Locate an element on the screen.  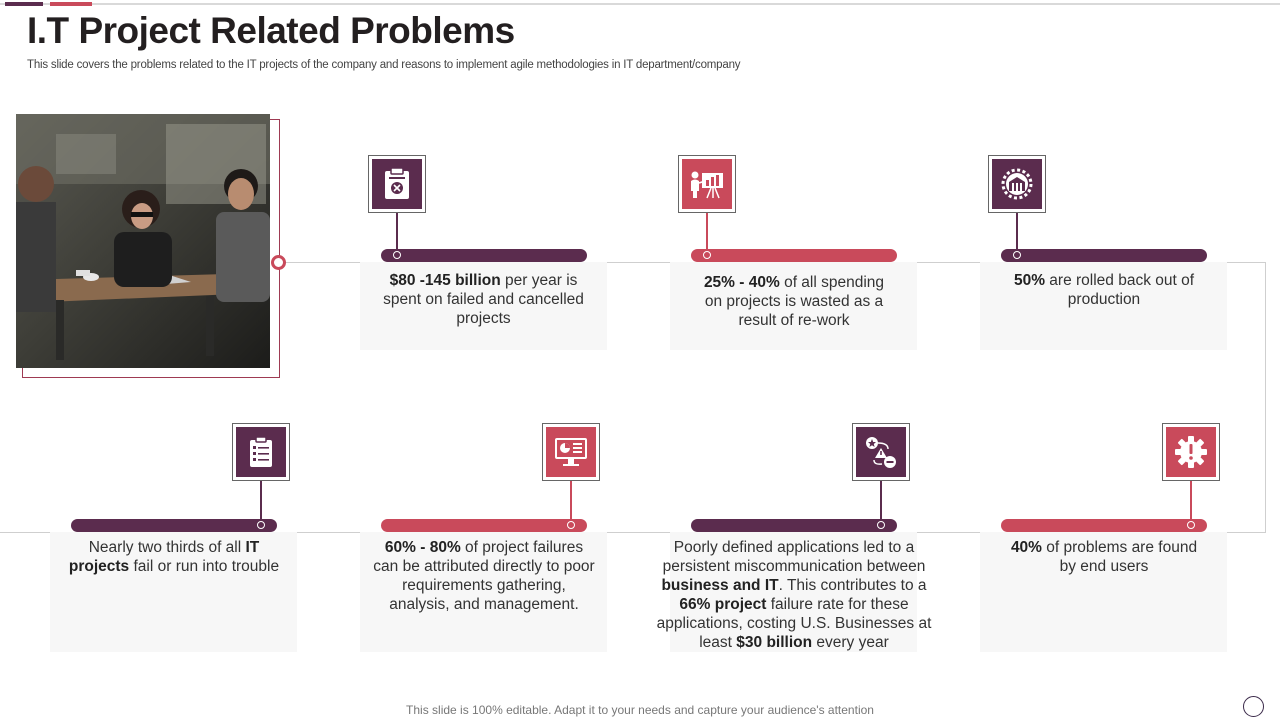
gear-box-icon is located at coordinates (1017, 184).